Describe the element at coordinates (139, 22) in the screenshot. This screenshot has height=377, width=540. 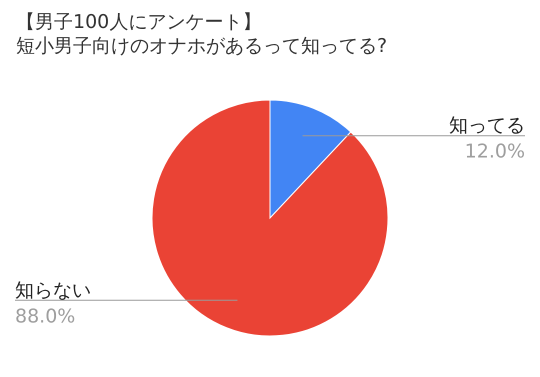
I see `chart-title: 【男子100人にアンケート】` at that location.